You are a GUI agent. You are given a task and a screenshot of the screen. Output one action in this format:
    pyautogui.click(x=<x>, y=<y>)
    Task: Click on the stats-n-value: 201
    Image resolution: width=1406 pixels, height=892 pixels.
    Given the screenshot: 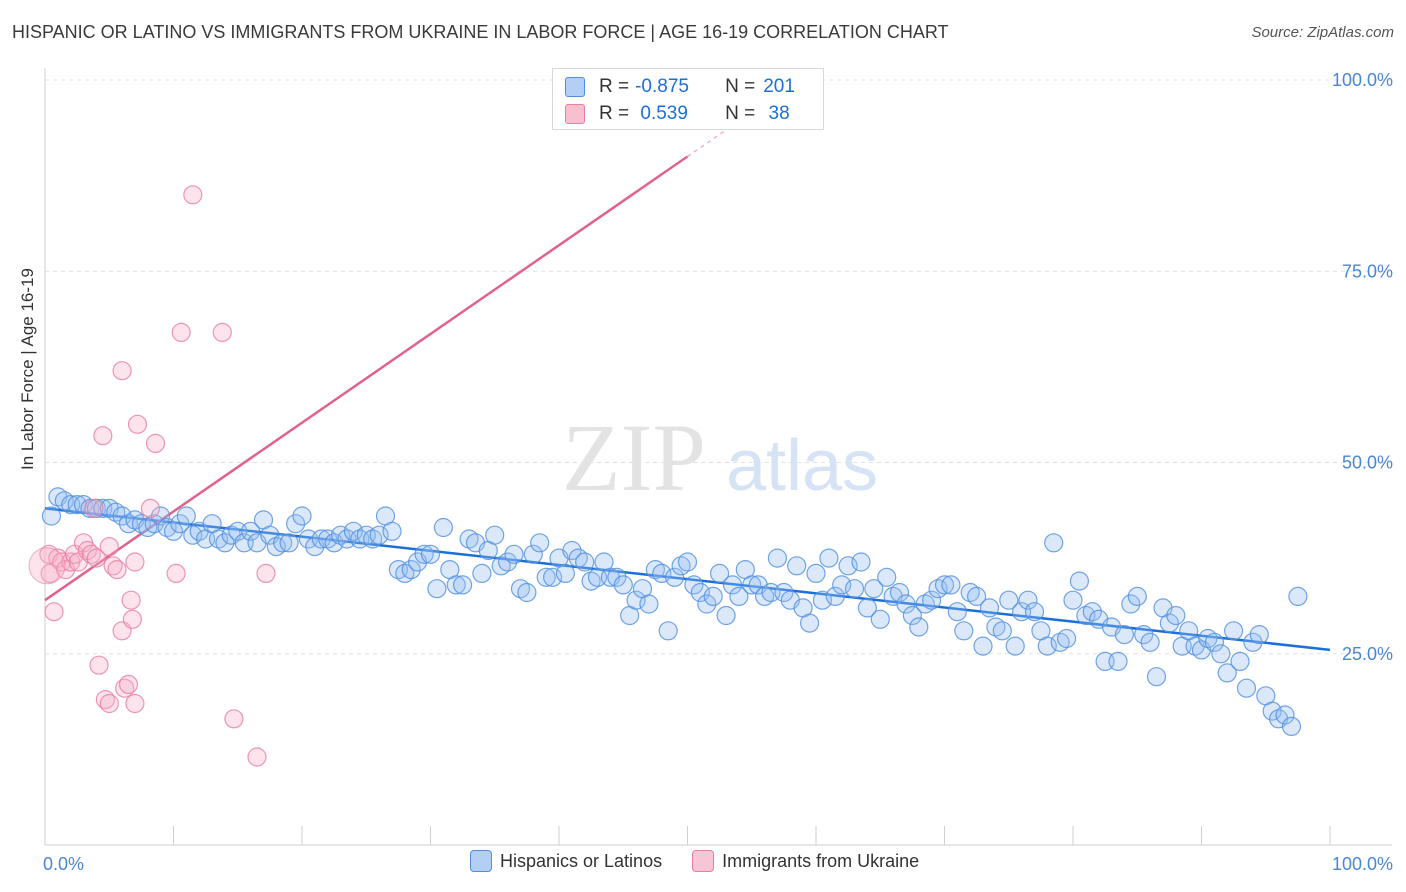 What is the action you would take?
    pyautogui.click(x=779, y=86)
    